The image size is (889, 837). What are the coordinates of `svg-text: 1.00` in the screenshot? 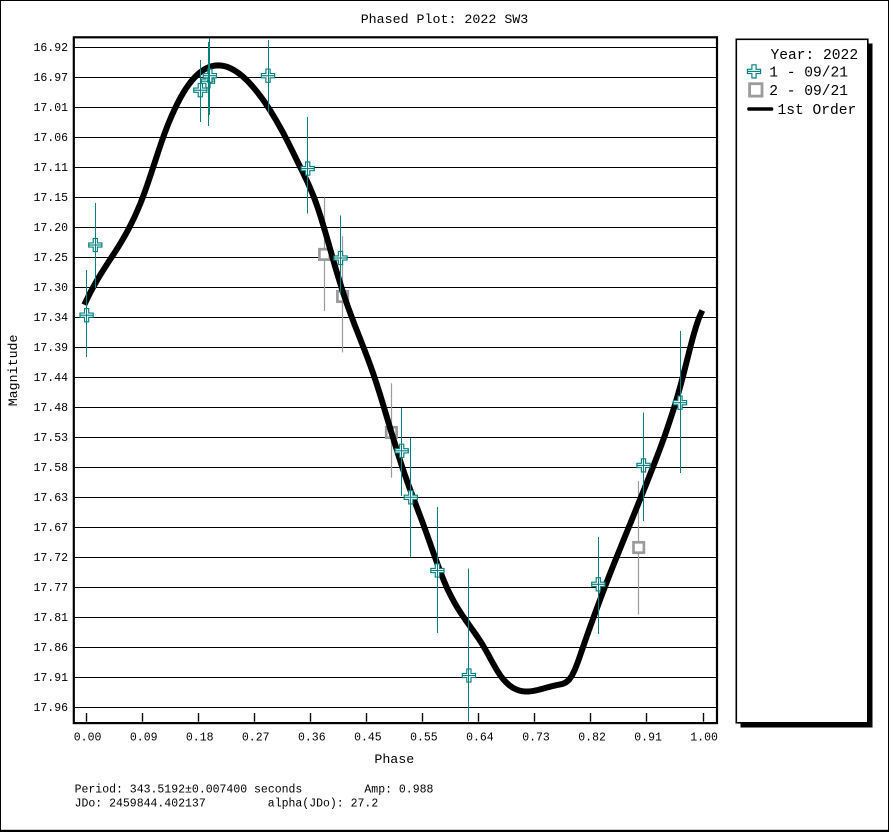 It's located at (704, 738).